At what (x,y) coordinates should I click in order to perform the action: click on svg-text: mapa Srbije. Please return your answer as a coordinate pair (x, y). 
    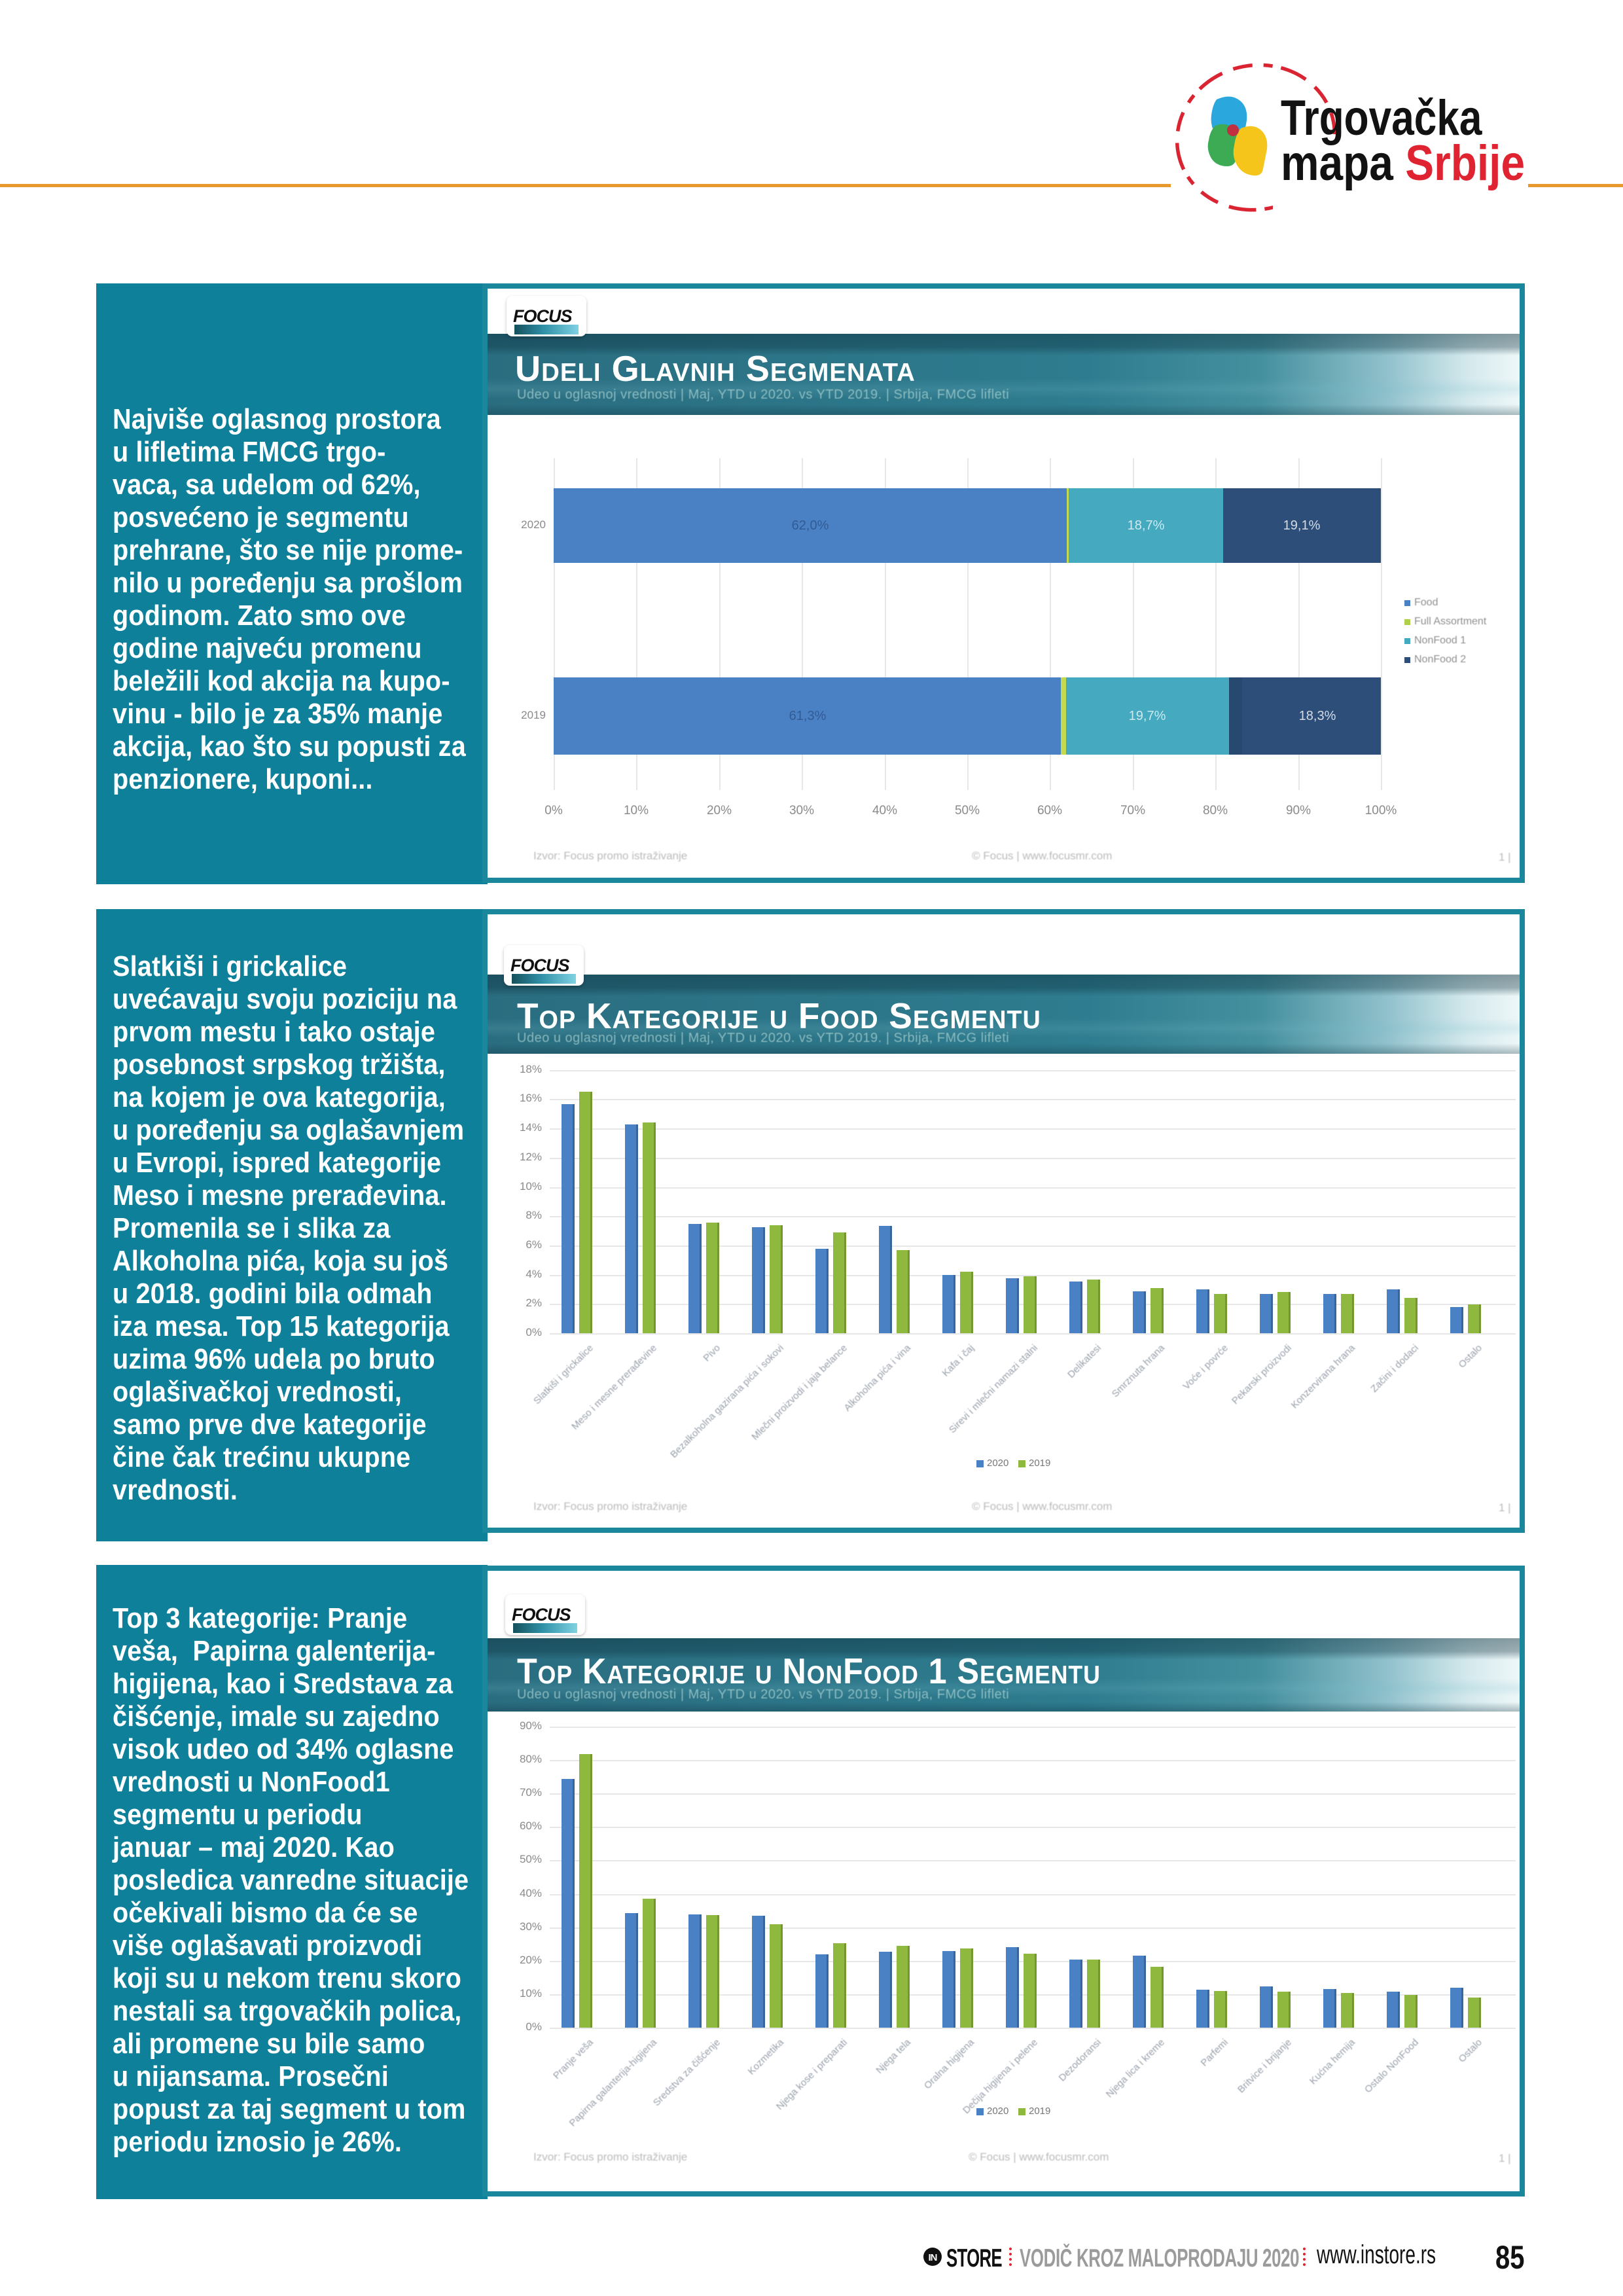
    Looking at the image, I should click on (1403, 163).